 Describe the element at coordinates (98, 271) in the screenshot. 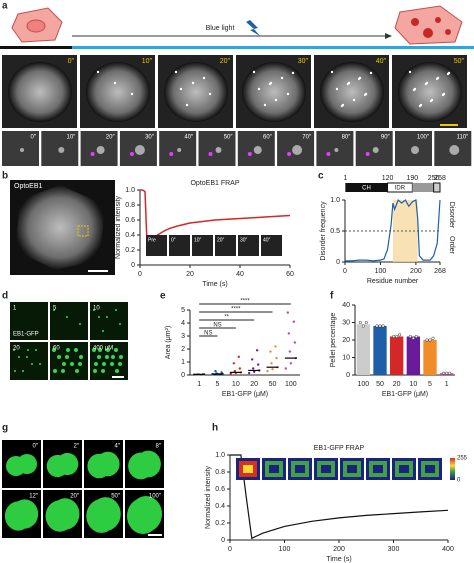

I see `scale-bar` at that location.